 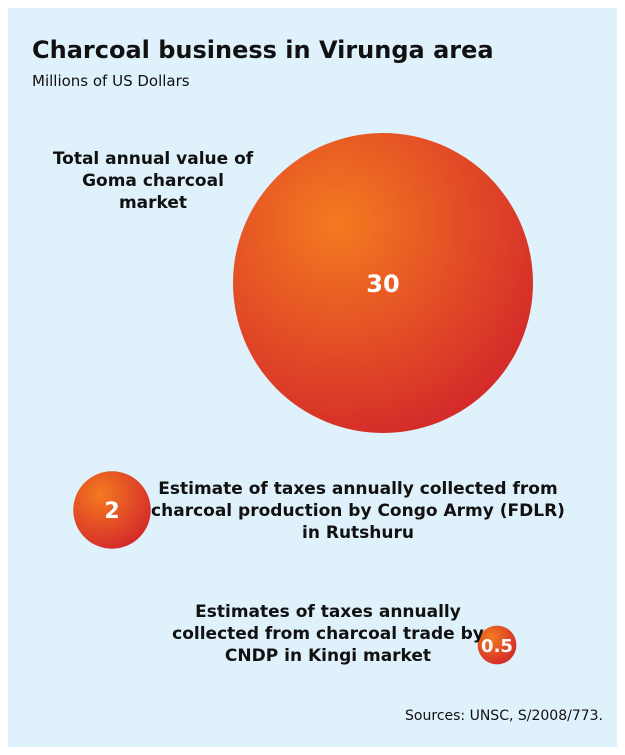 I want to click on bubble-value: 30, so click(x=382, y=284).